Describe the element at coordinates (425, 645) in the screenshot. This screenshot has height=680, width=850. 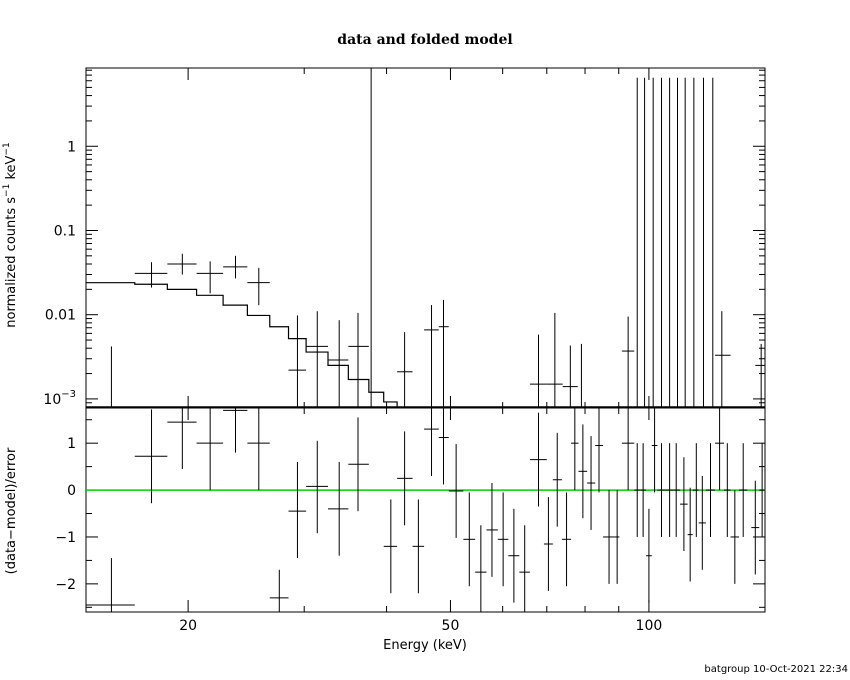
I see `x-axis-label: Energy (keV)` at that location.